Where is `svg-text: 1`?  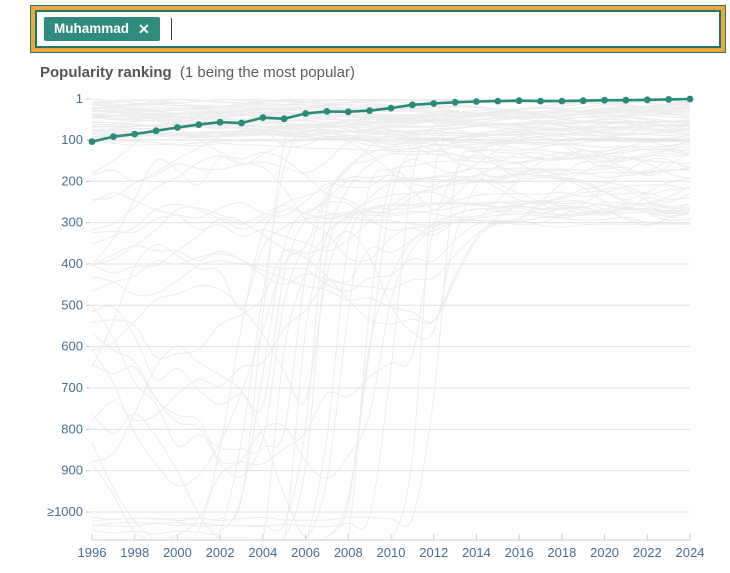 svg-text: 1 is located at coordinates (79, 98).